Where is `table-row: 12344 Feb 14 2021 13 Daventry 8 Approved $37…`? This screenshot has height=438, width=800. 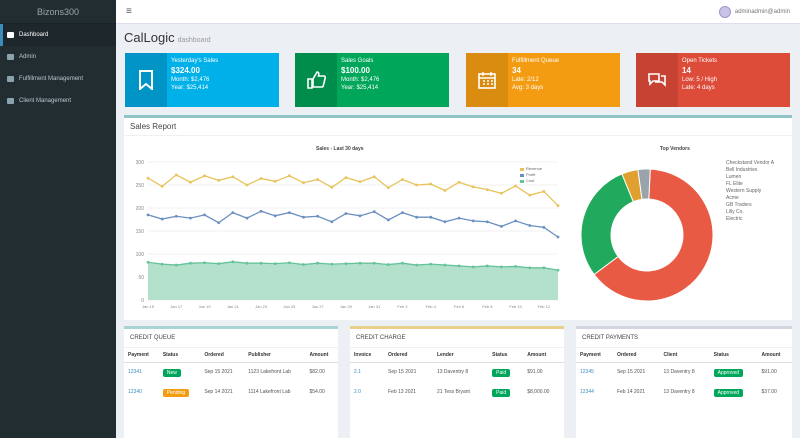
table-row: 12344 Feb 14 2021 13 Daventry 8 Approved $37… is located at coordinates (684, 393).